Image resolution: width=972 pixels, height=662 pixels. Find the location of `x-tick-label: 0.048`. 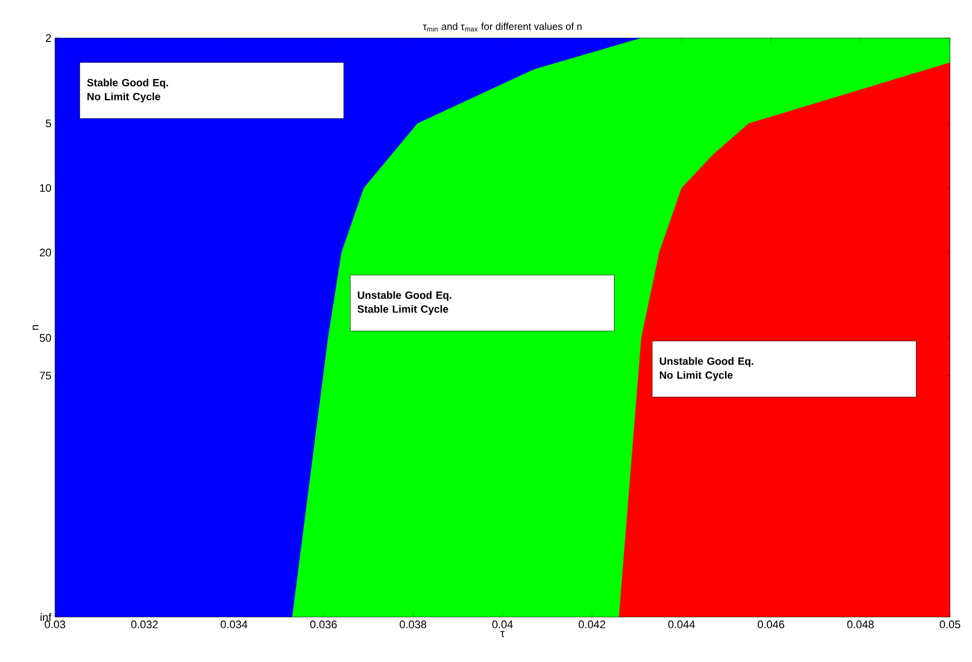

x-tick-label: 0.048 is located at coordinates (860, 624).